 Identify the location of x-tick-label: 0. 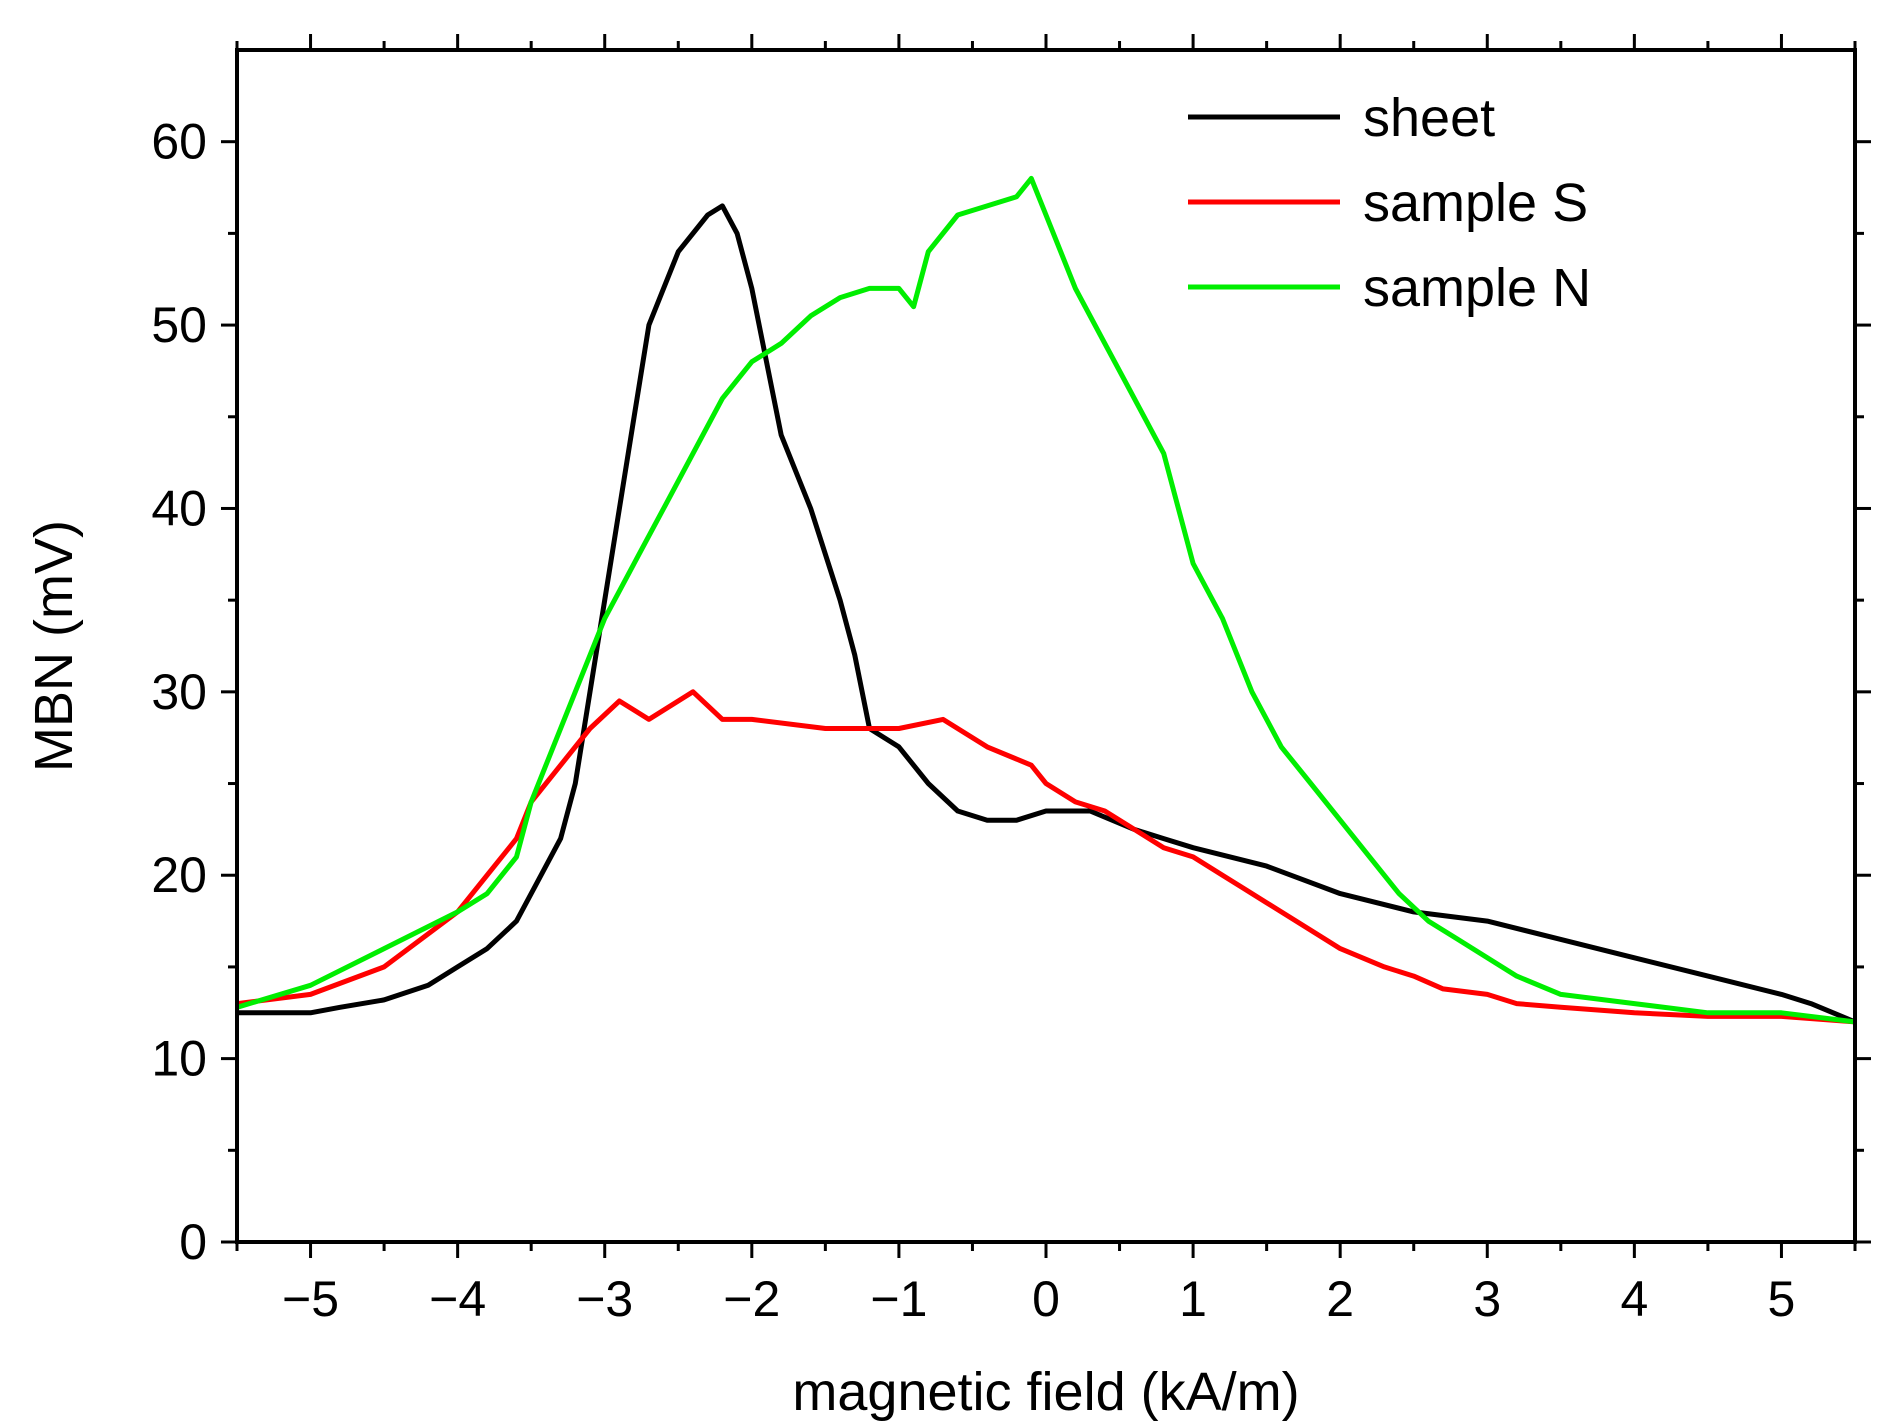
(1046, 1299).